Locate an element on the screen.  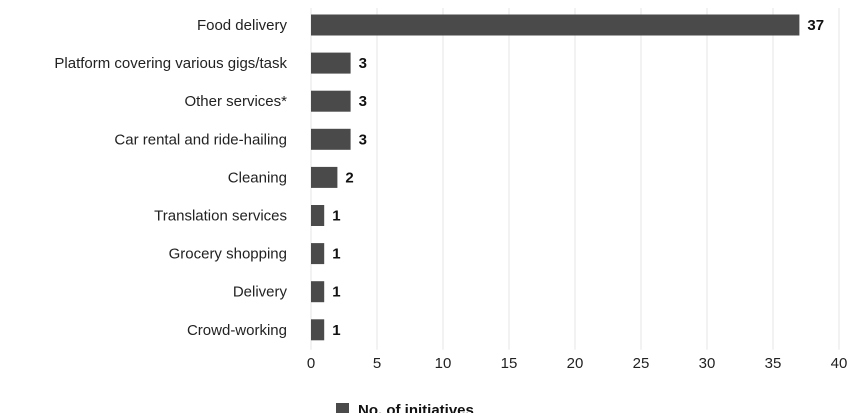
data-label: 37 is located at coordinates (815, 25).